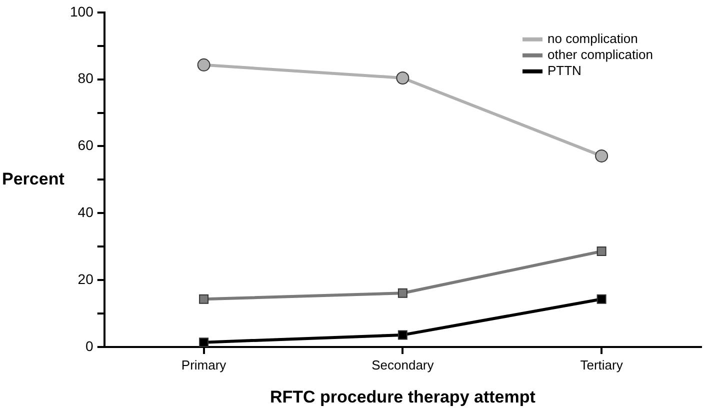 This screenshot has height=416, width=709. I want to click on x-axis-title: RFTC procedure therapy attempt, so click(403, 396).